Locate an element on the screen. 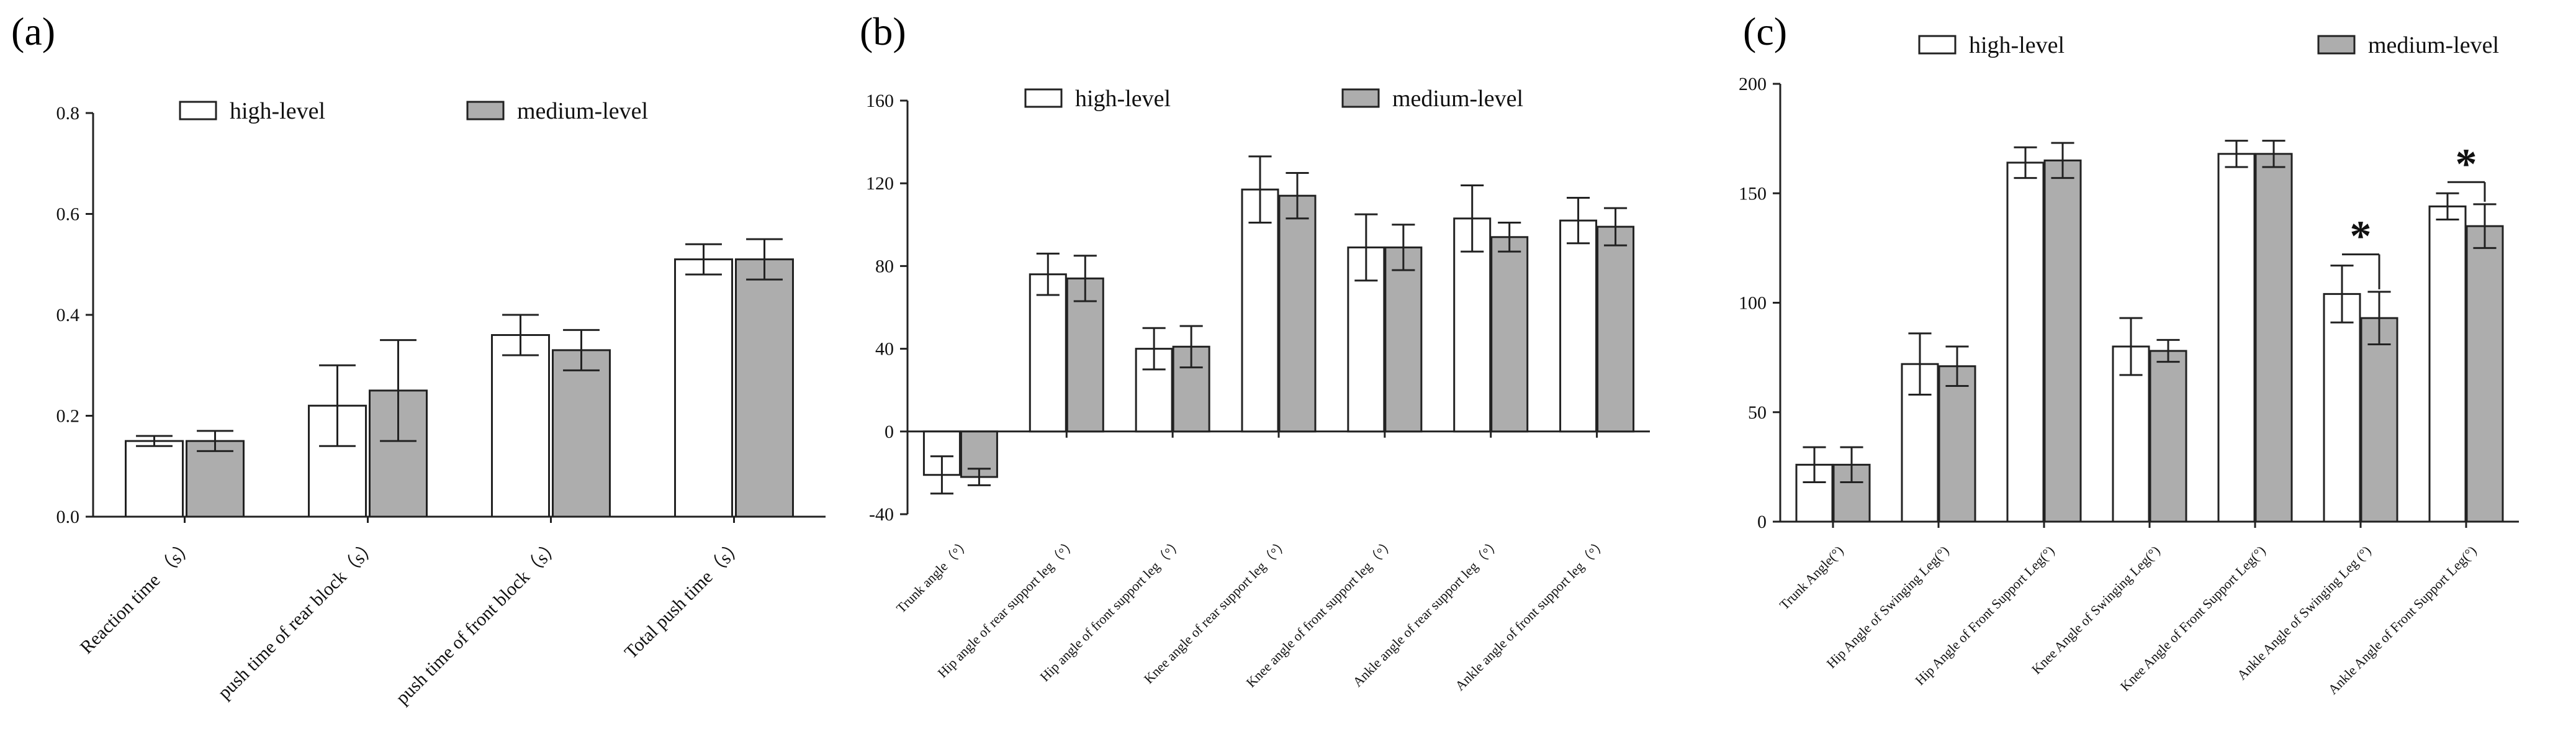  x-category-label: push time of front block（s） is located at coordinates (478, 622).